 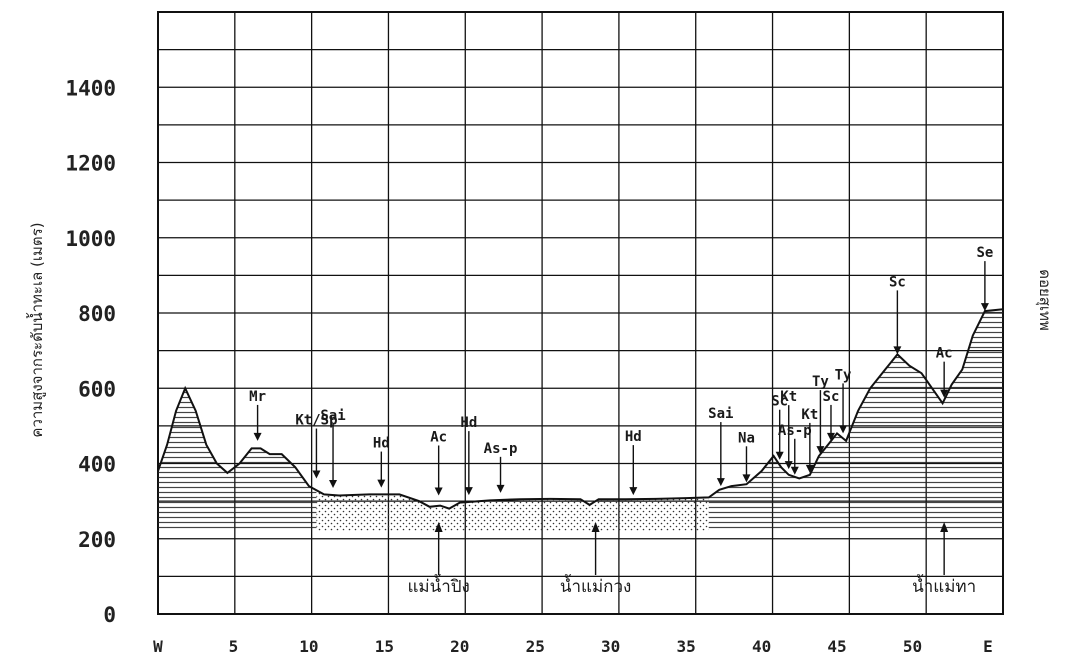 What do you see at coordinates (761, 646) in the screenshot?
I see `x-tick-label: 40` at bounding box center [761, 646].